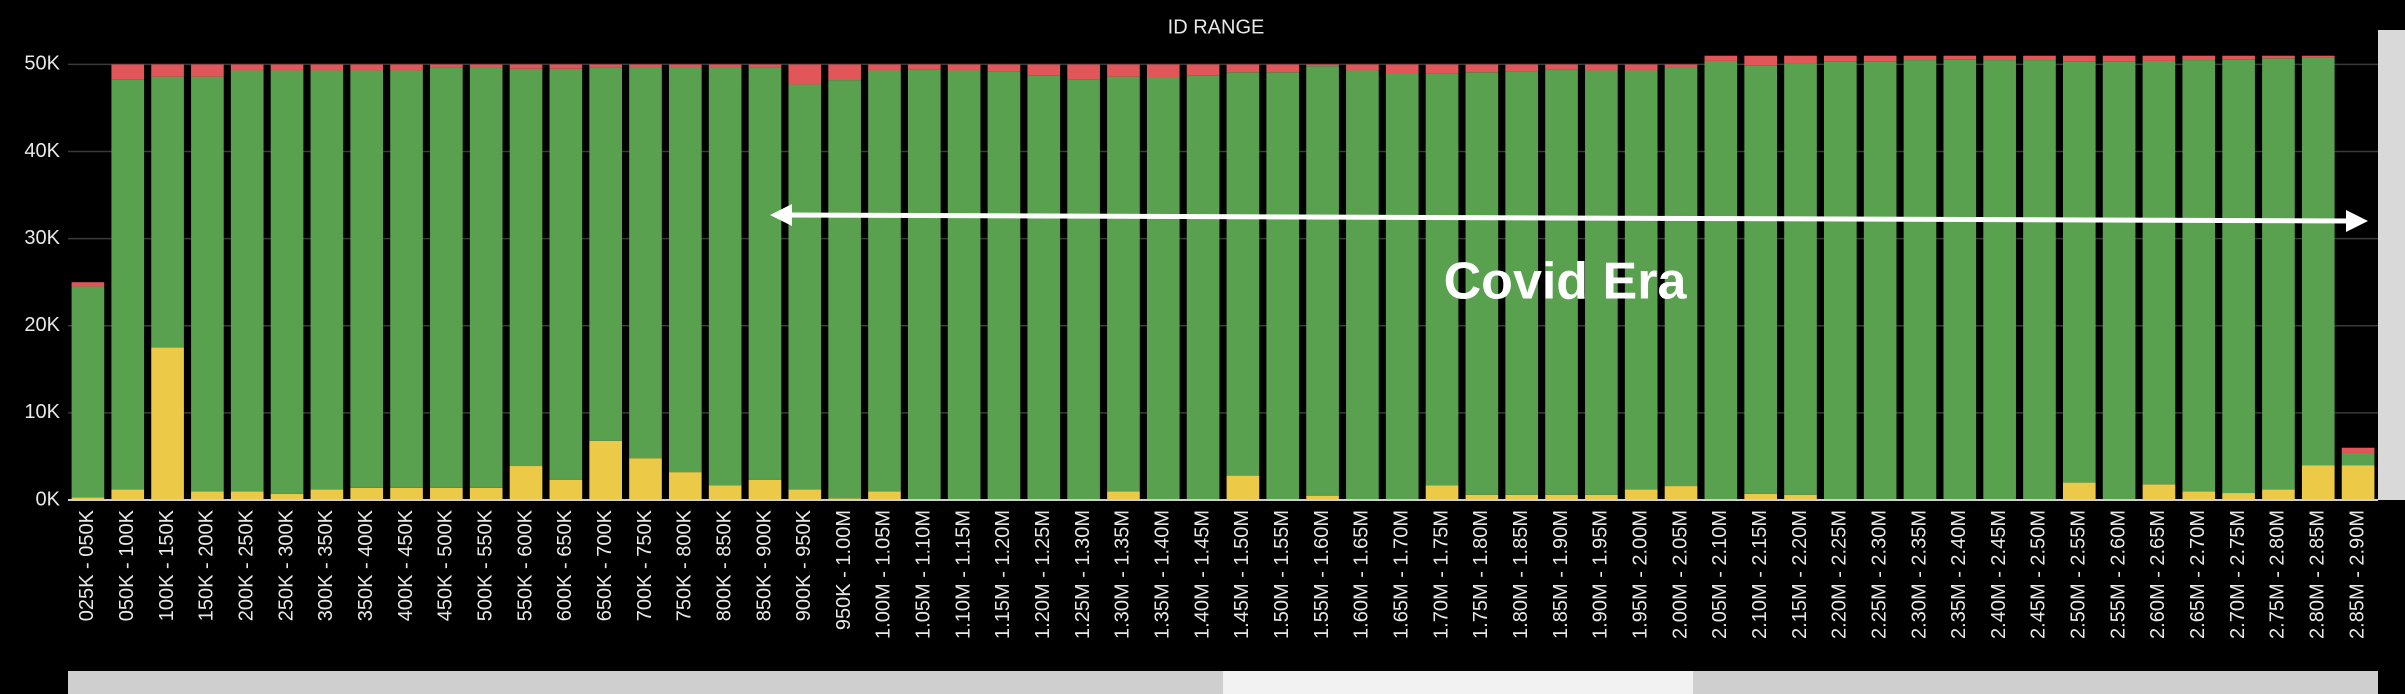  What do you see at coordinates (1999, 574) in the screenshot?
I see `x-tick-label: 2.40M - 2.45M` at bounding box center [1999, 574].